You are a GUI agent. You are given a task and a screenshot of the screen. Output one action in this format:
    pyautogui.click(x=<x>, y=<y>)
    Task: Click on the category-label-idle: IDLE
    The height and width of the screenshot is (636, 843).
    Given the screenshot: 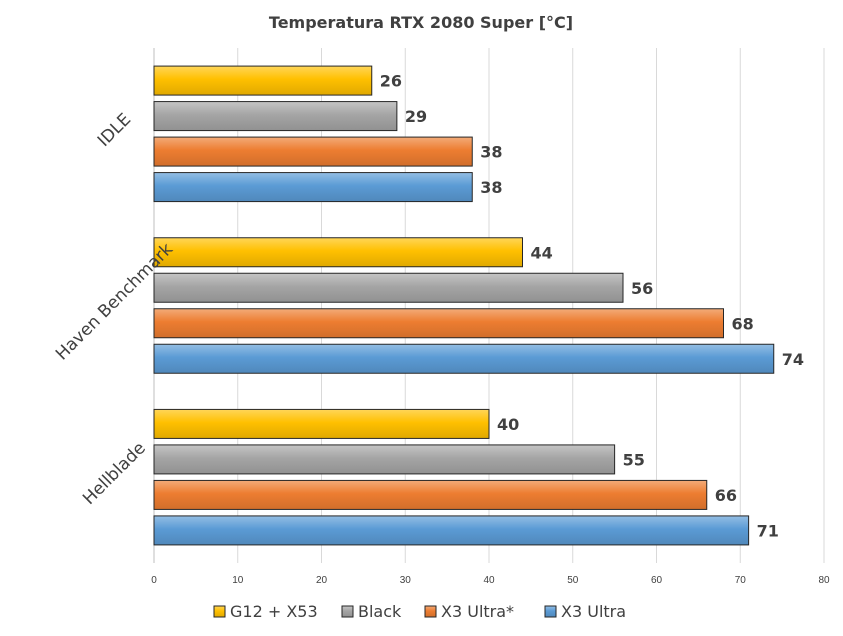 What is the action you would take?
    pyautogui.click(x=114, y=130)
    